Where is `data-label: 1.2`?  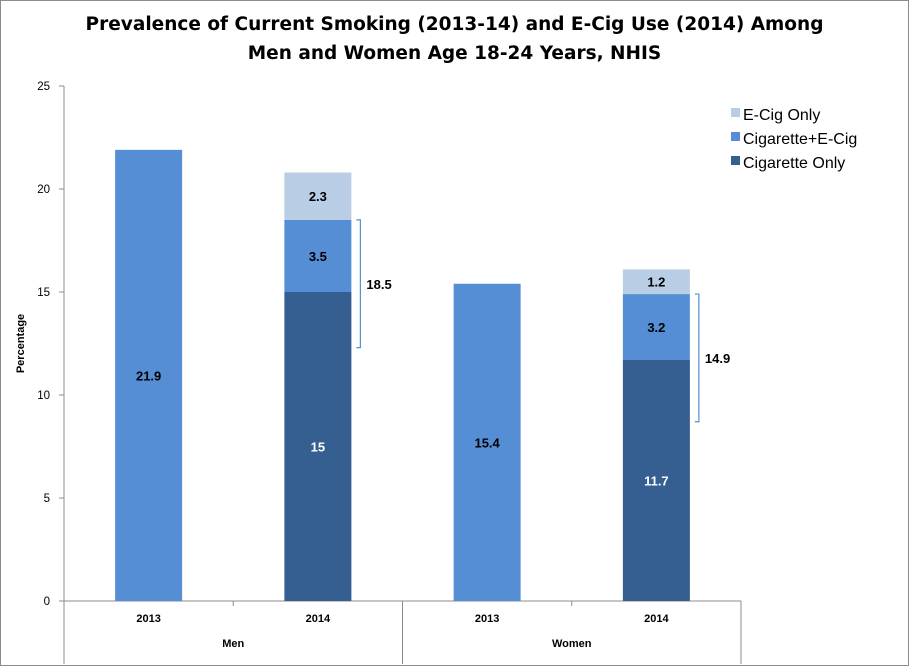
data-label: 1.2 is located at coordinates (656, 282).